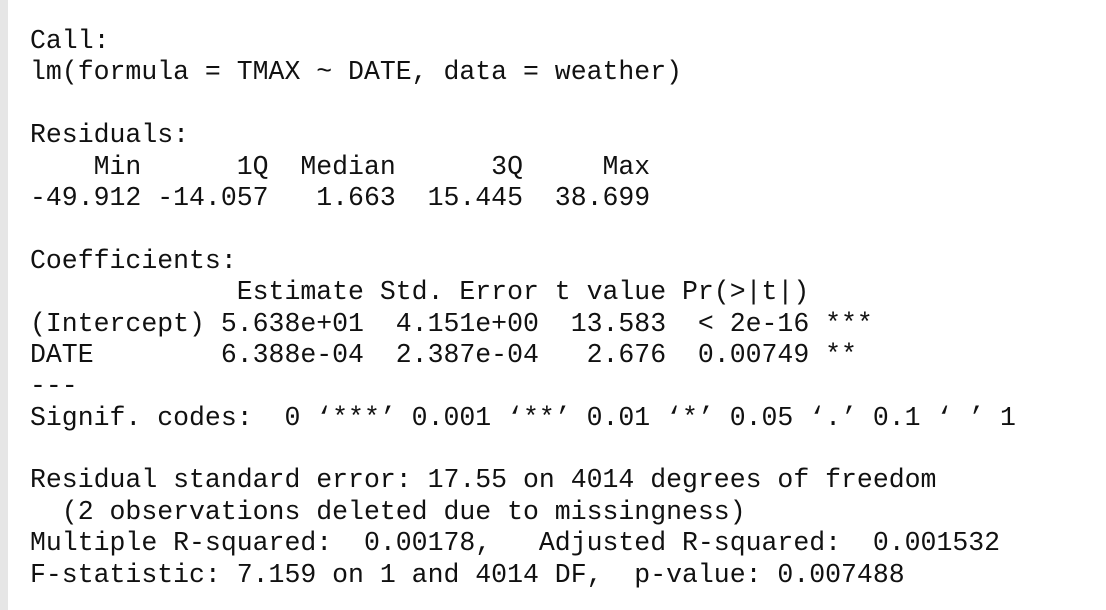 The width and height of the screenshot is (1106, 610). I want to click on output-line: ---, so click(54, 386).